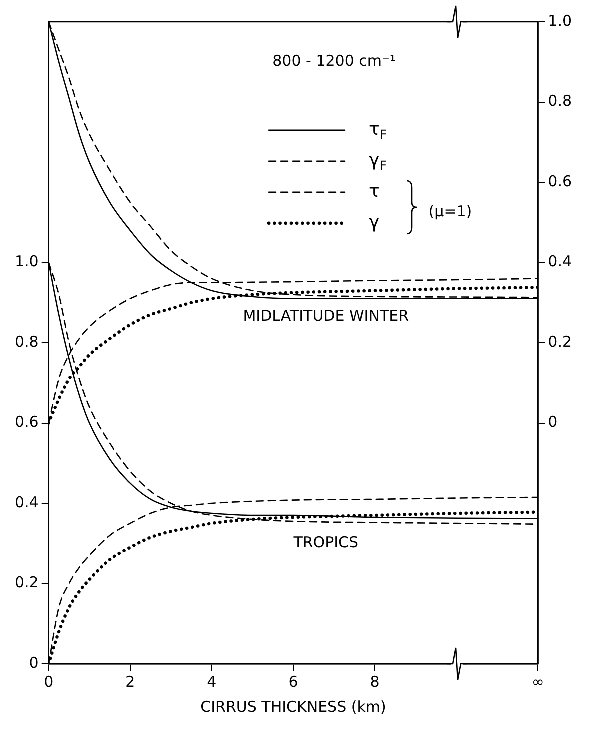  I want to click on annotation: 800 - 1200 cm⁻¹, so click(334, 61).